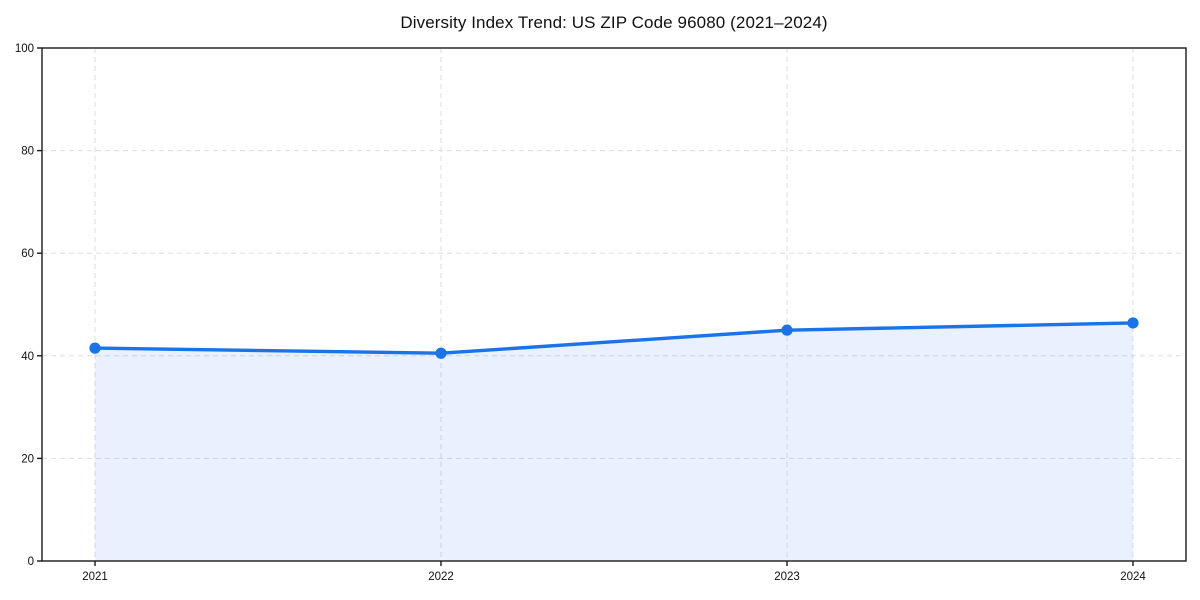 The image size is (1200, 600). Describe the element at coordinates (1133, 323) in the screenshot. I see `data-point-2024` at that location.